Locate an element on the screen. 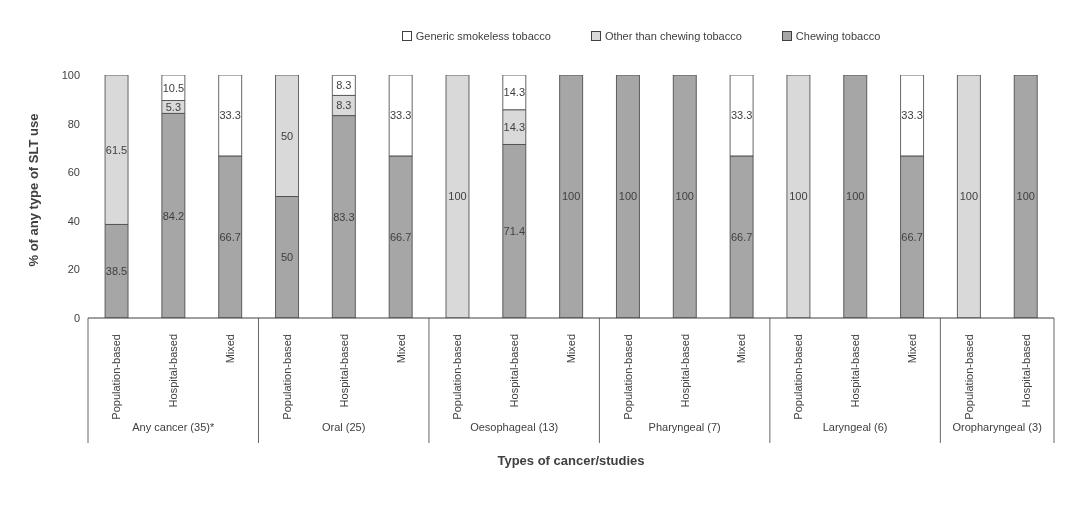 The height and width of the screenshot is (511, 1072). y-tick-label: 0 is located at coordinates (76, 317).